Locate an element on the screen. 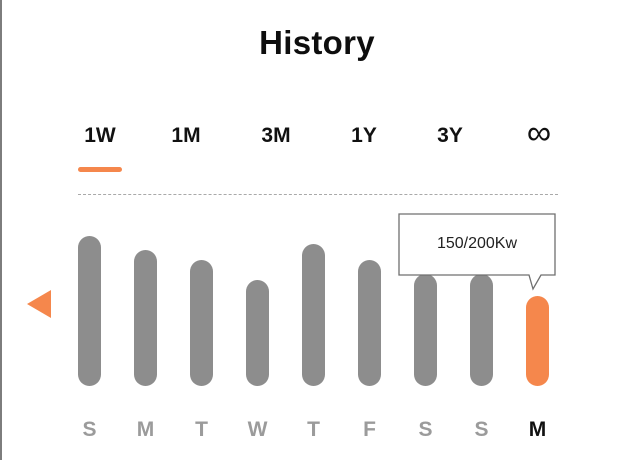  selected-tab-indicator is located at coordinates (100, 169).